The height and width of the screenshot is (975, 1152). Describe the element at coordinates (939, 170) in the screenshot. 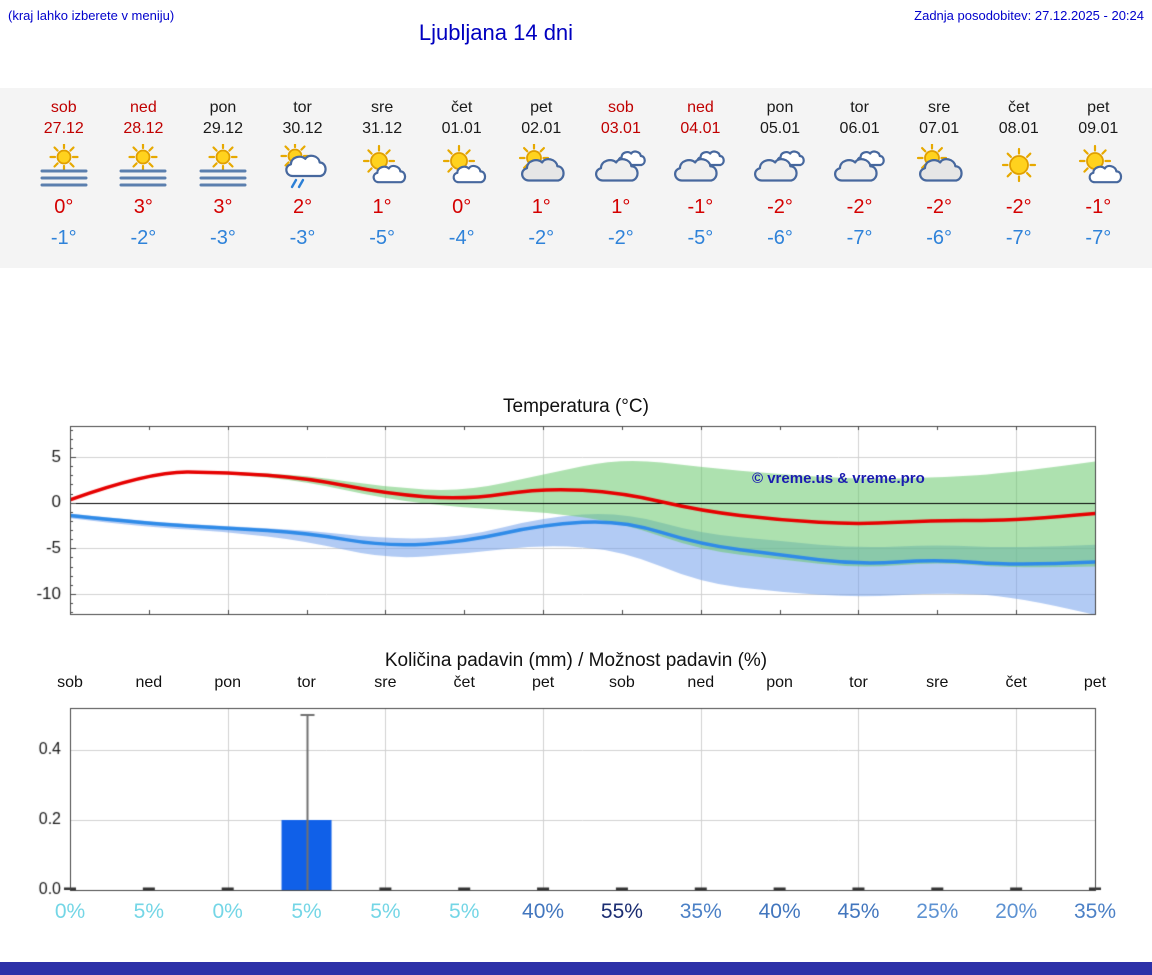

I see `sun-cloud-icon` at that location.